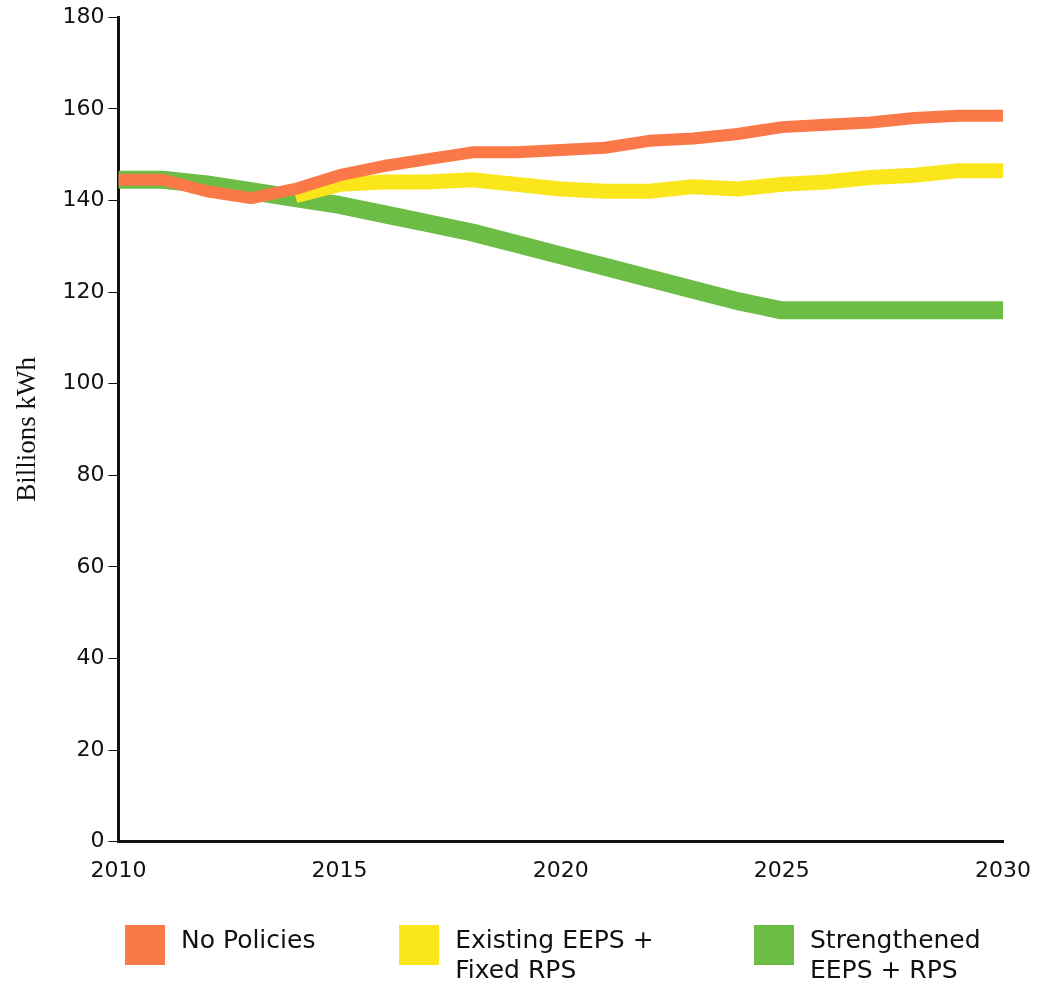  What do you see at coordinates (90, 748) in the screenshot?
I see `y-tick-label: 20` at bounding box center [90, 748].